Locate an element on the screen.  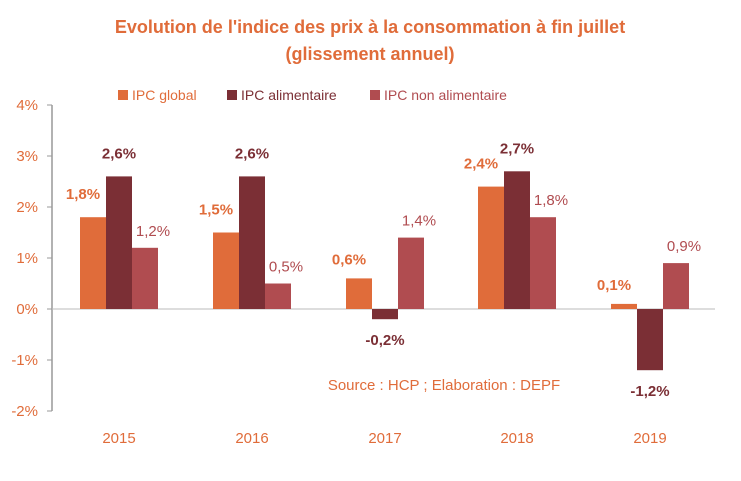
y-tick-label: -1% is located at coordinates (24, 360).